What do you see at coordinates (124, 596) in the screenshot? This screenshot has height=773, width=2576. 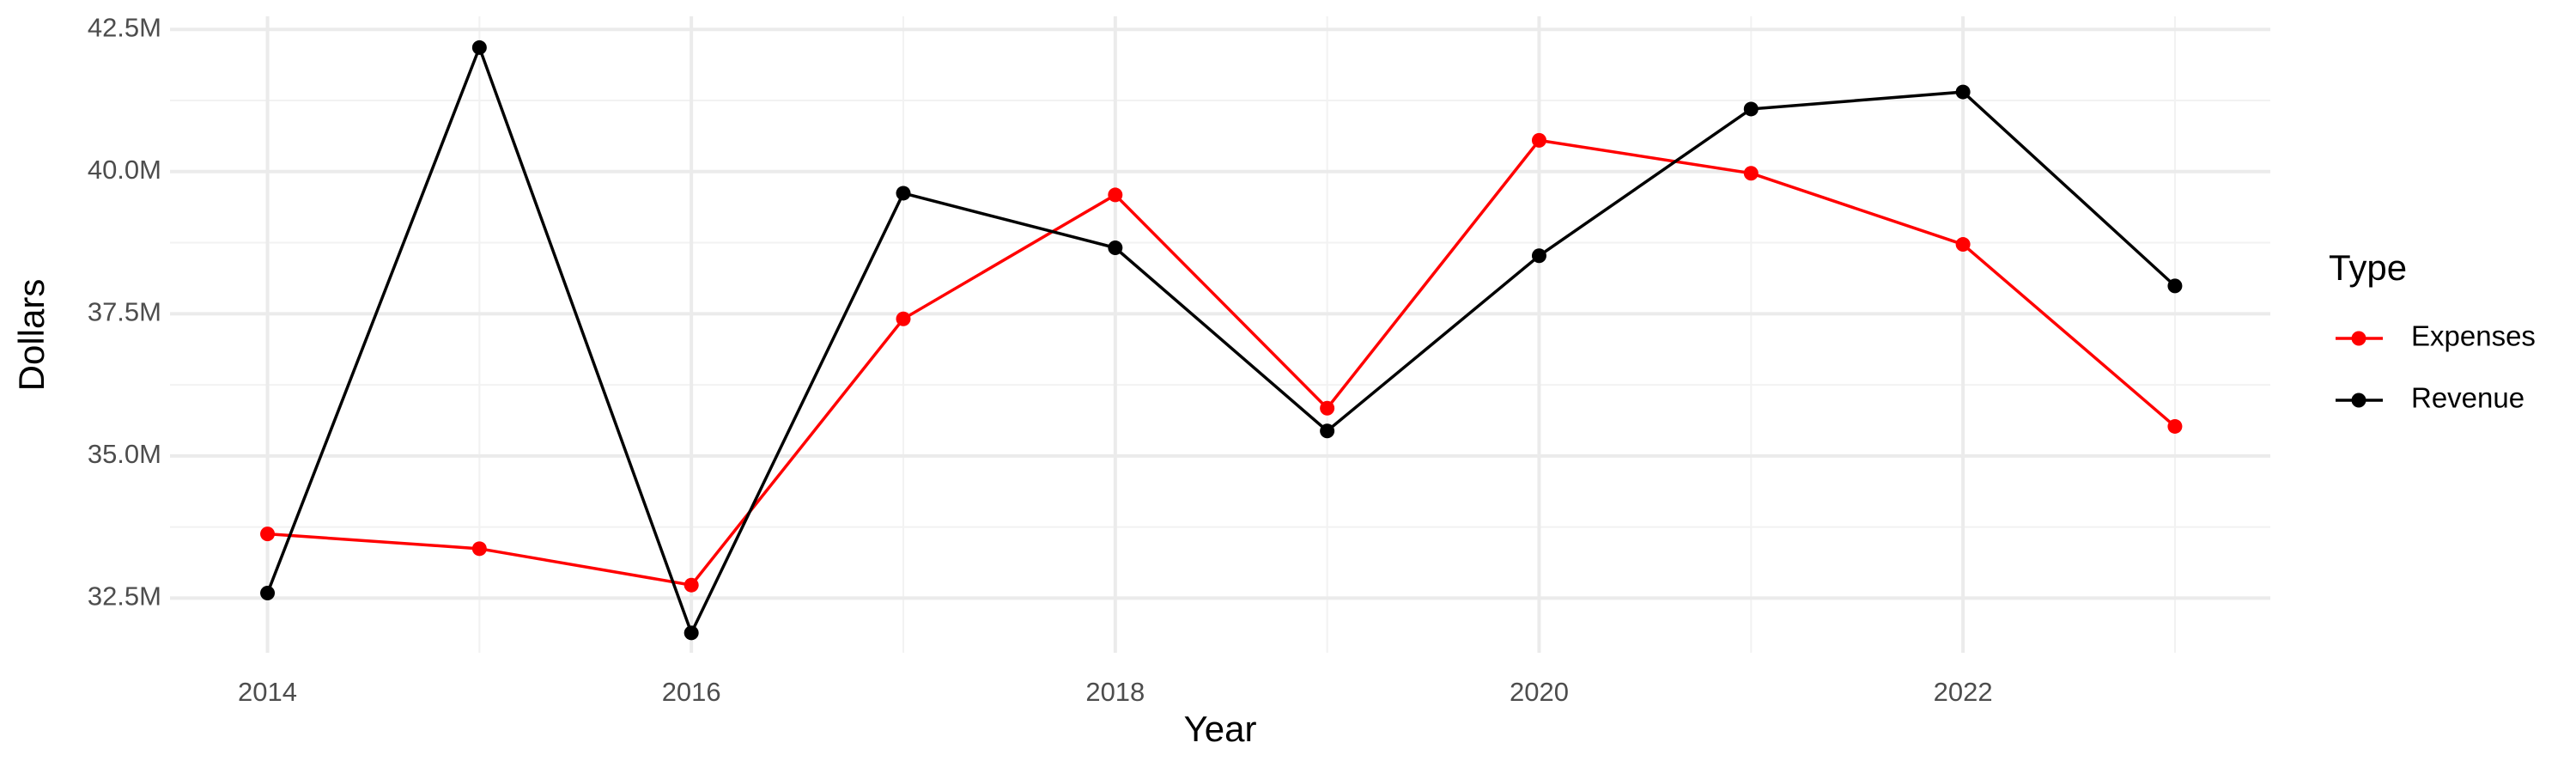 I see `y-tick-label: 32.5M` at bounding box center [124, 596].